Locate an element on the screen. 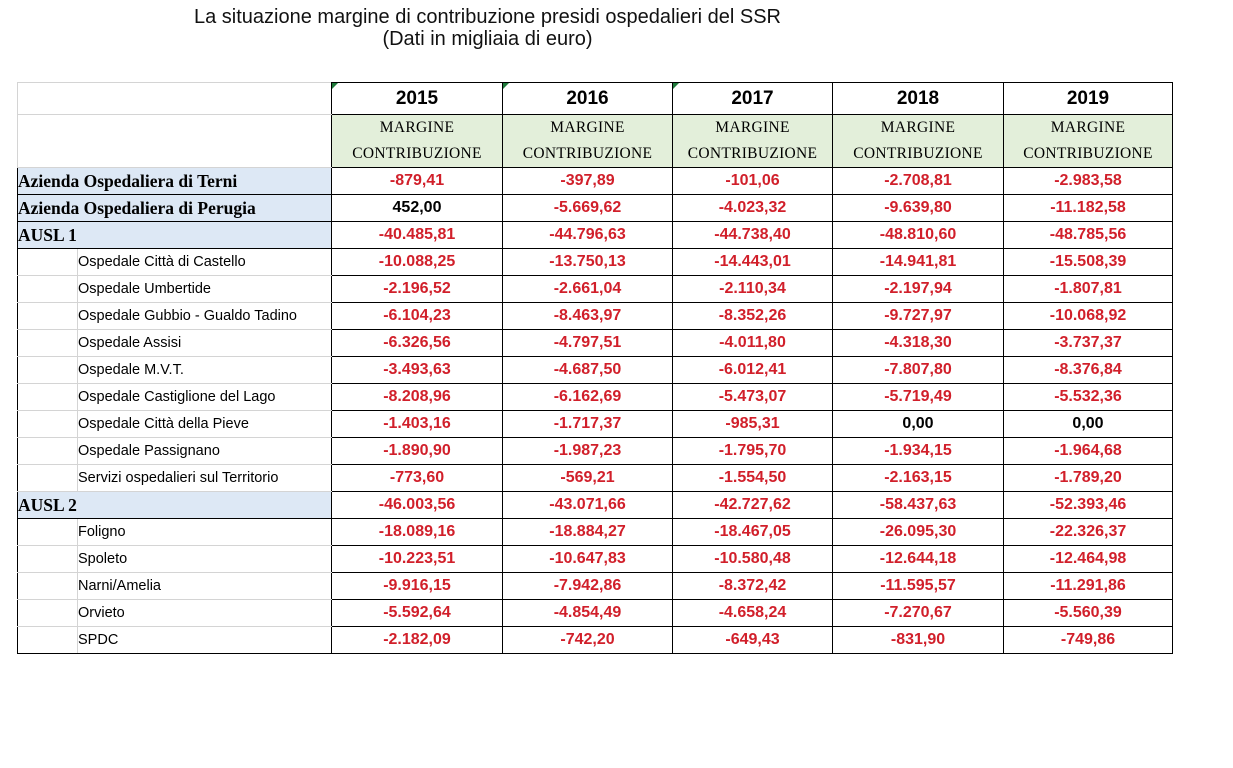 This screenshot has width=1233, height=768. value-cell-2016: -10.647,83 is located at coordinates (587, 559).